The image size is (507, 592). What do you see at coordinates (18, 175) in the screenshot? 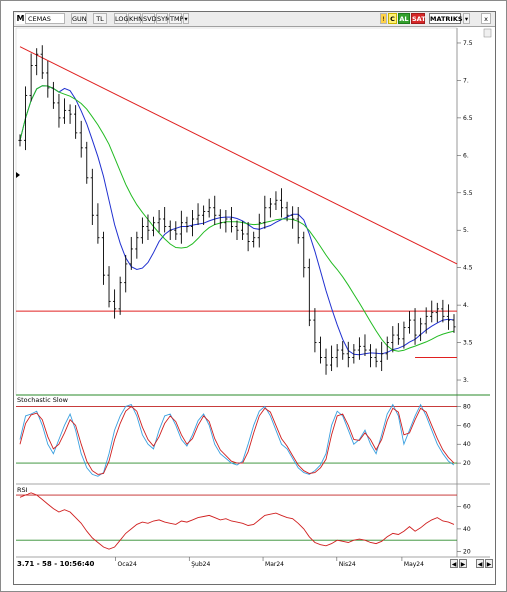
I see `scroll-marker-icon` at bounding box center [18, 175].